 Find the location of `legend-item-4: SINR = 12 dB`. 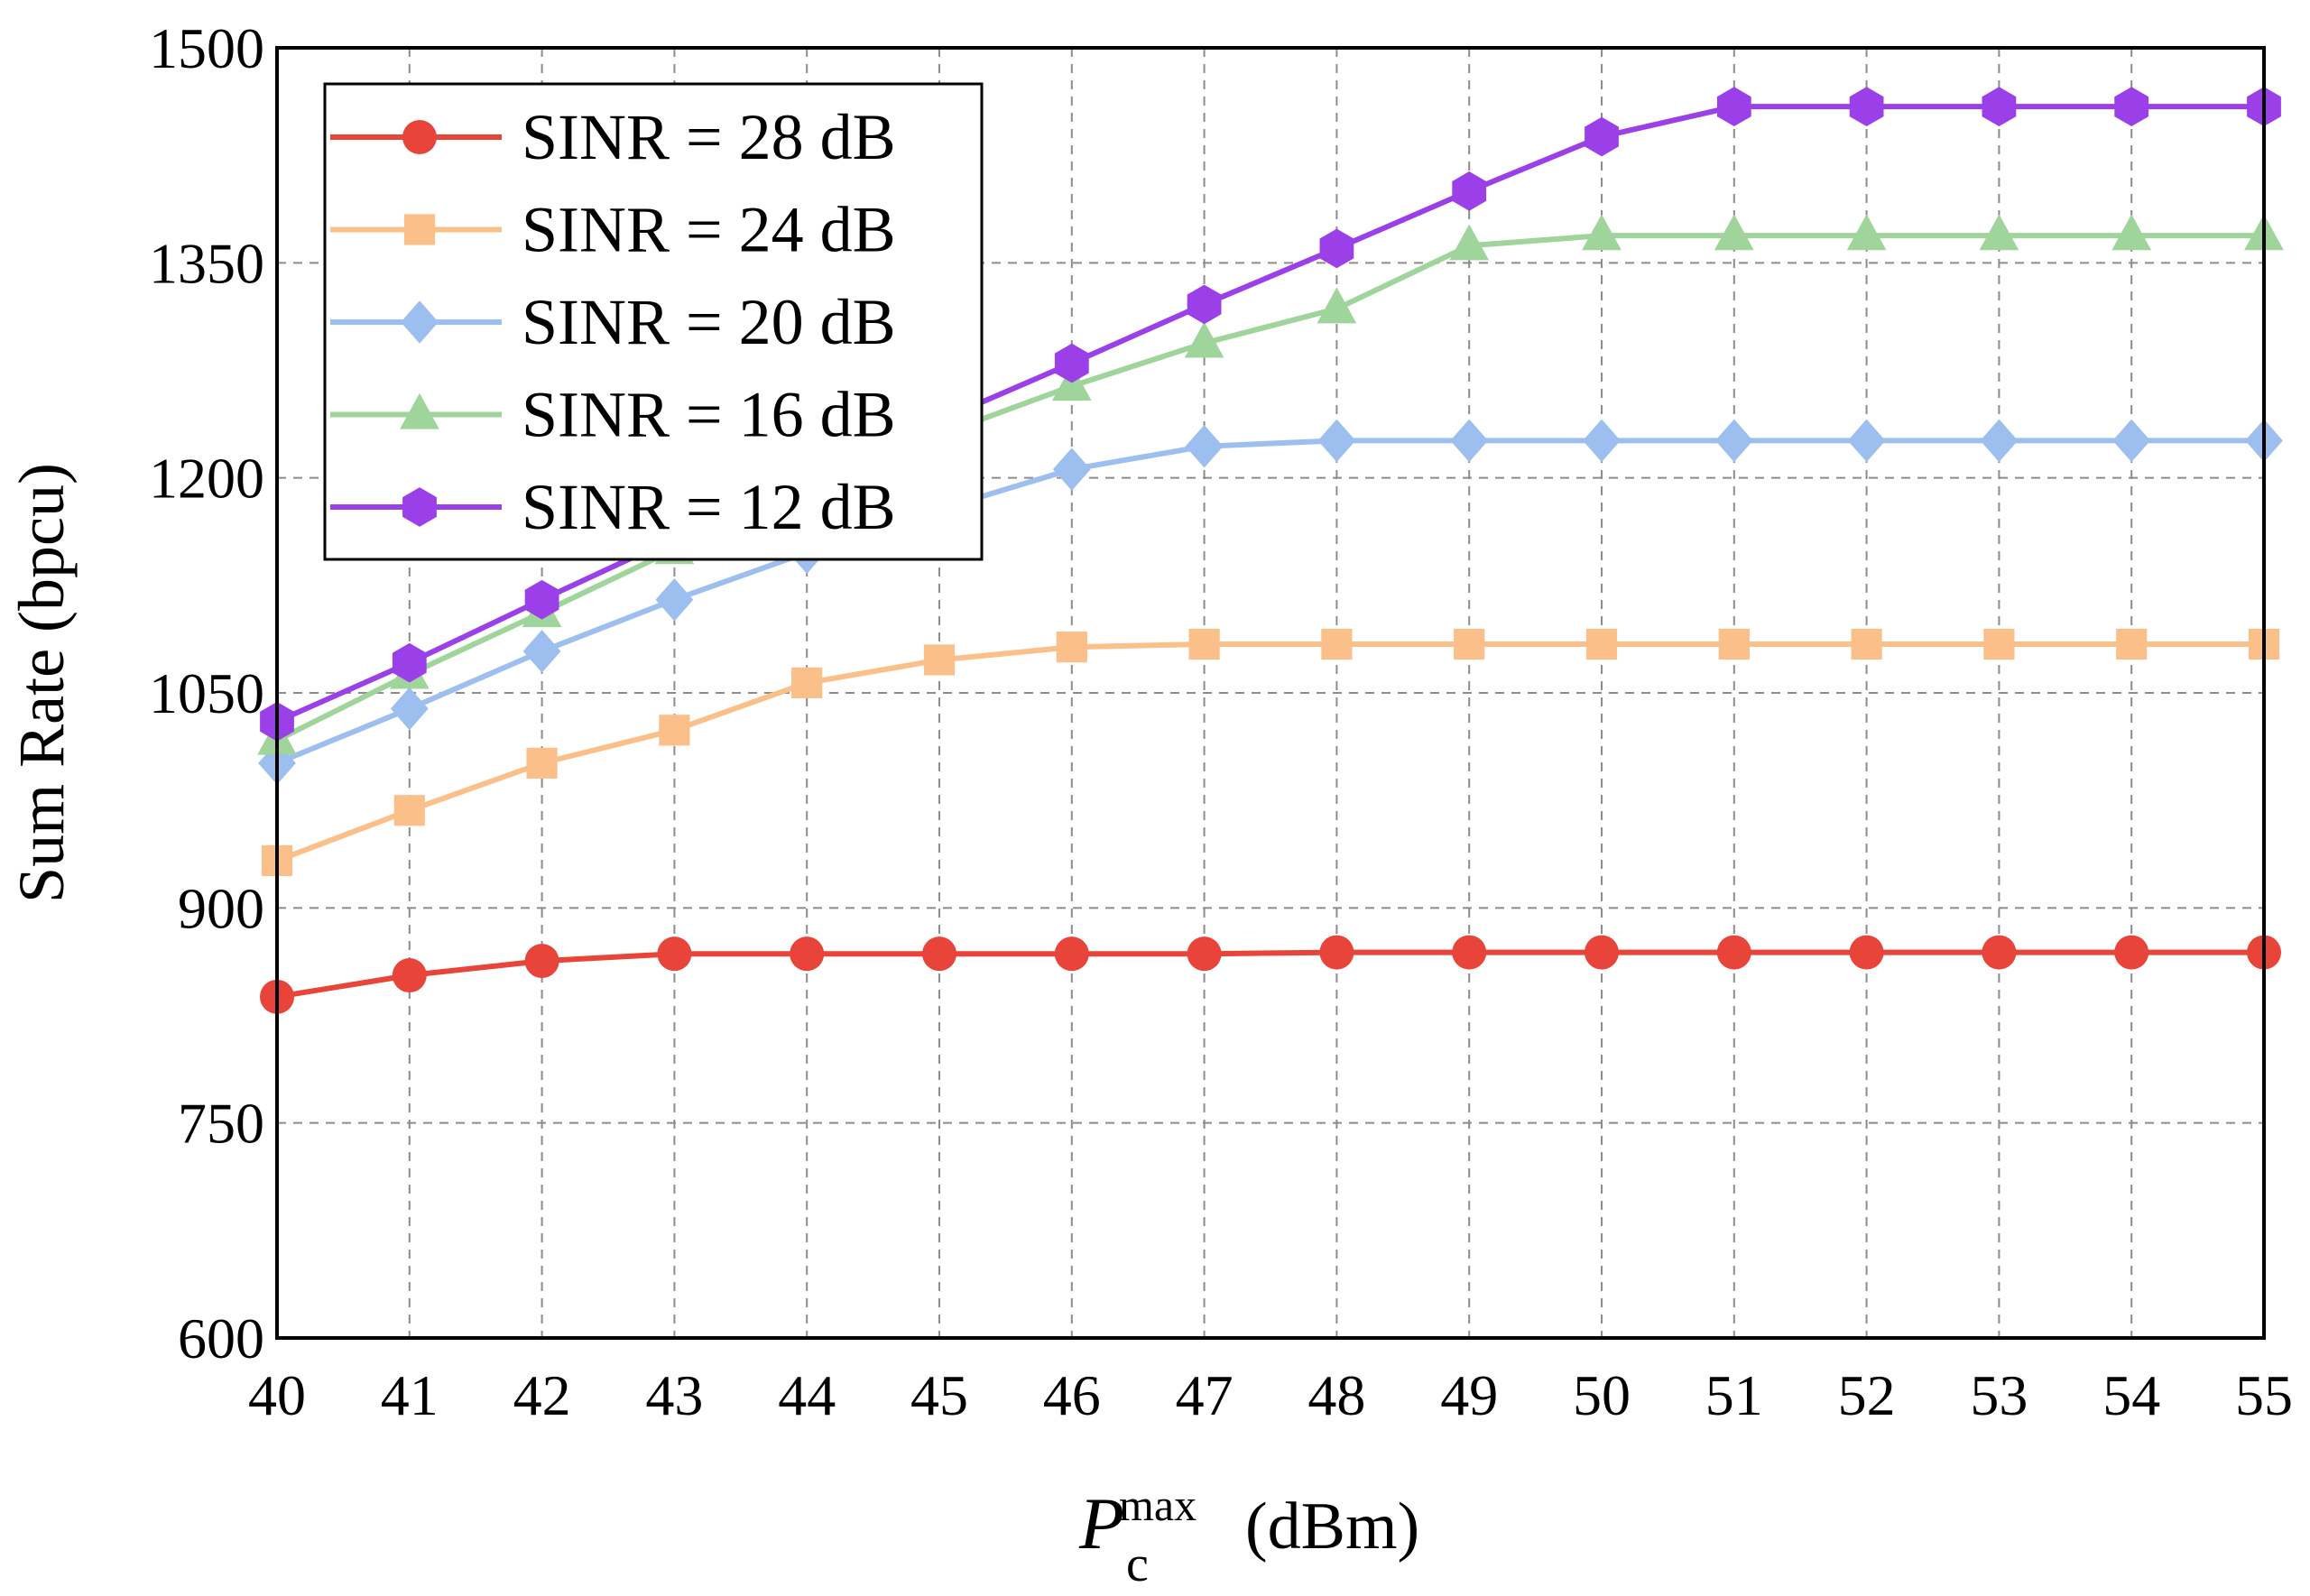

legend-item-4: SINR = 12 dB is located at coordinates (613, 507).